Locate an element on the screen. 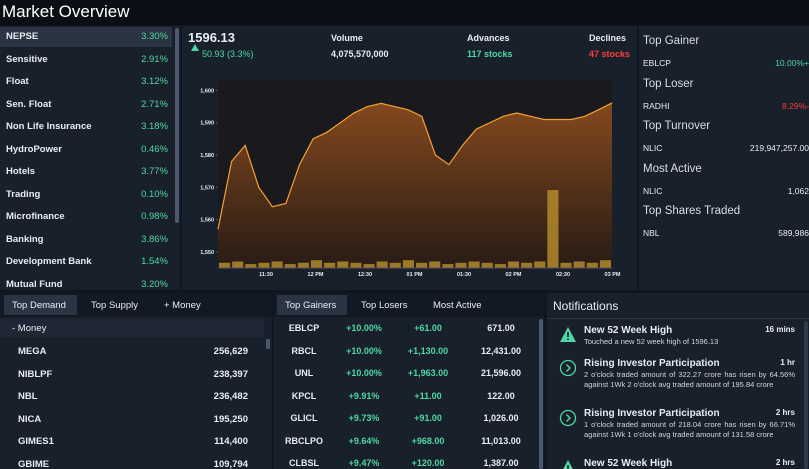  index-name: Development Bank is located at coordinates (49, 261).